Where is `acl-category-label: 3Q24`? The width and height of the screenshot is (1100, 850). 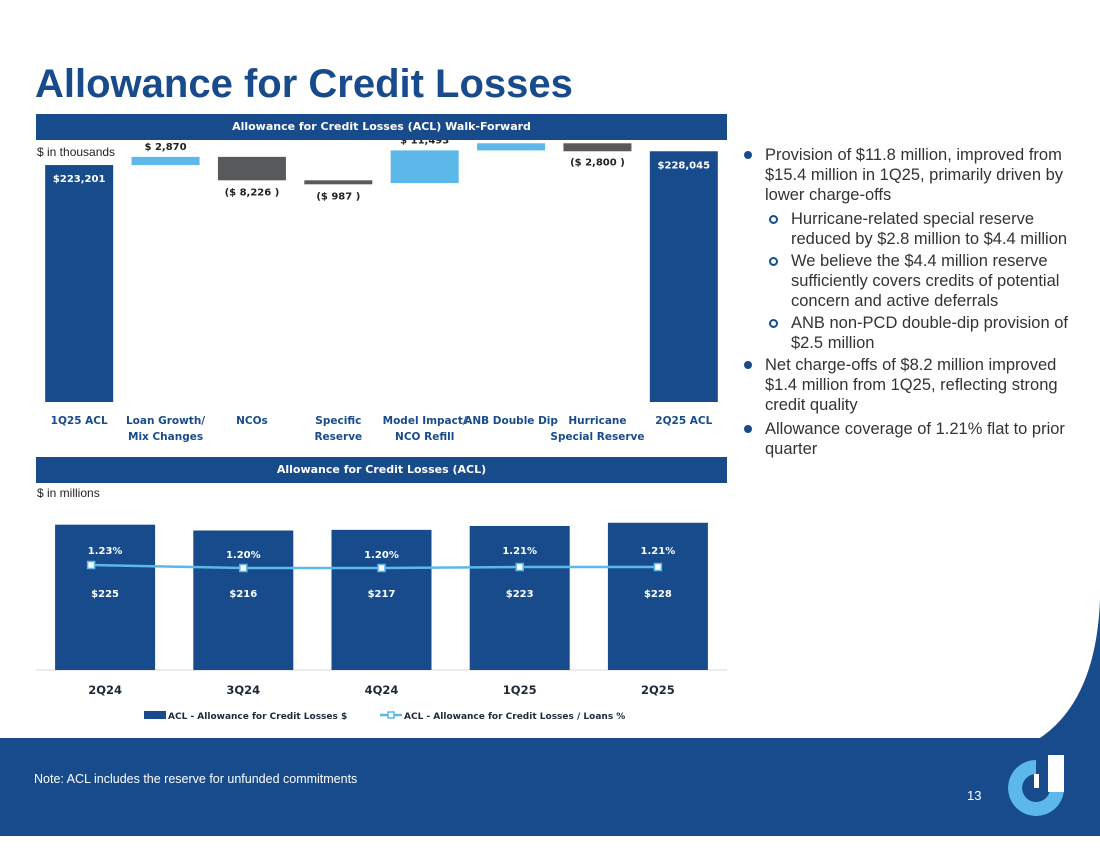
acl-category-label: 3Q24 is located at coordinates (243, 690).